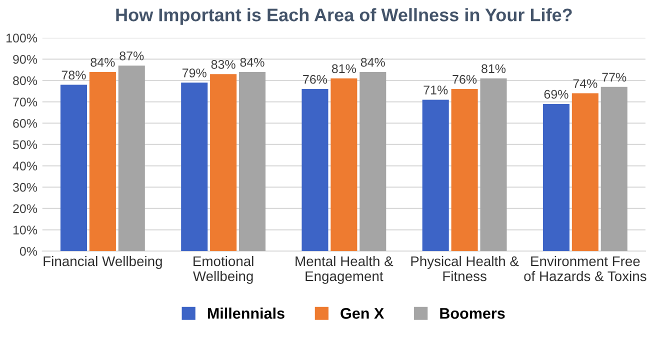 The width and height of the screenshot is (652, 344). What do you see at coordinates (29, 251) in the screenshot?
I see `y-tick-label: 0%` at bounding box center [29, 251].